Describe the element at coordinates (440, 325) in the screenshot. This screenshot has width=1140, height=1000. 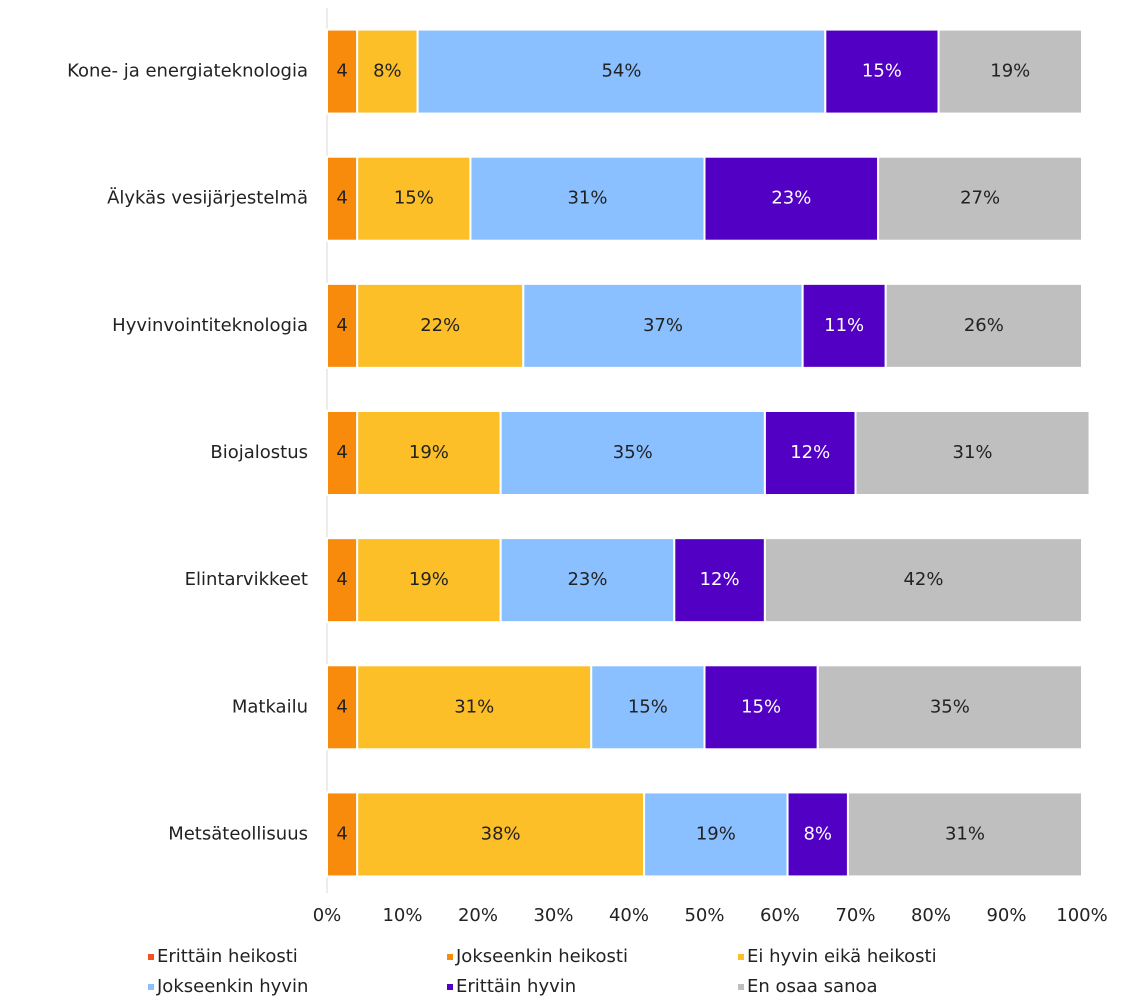
I see `data-label: 22%` at that location.